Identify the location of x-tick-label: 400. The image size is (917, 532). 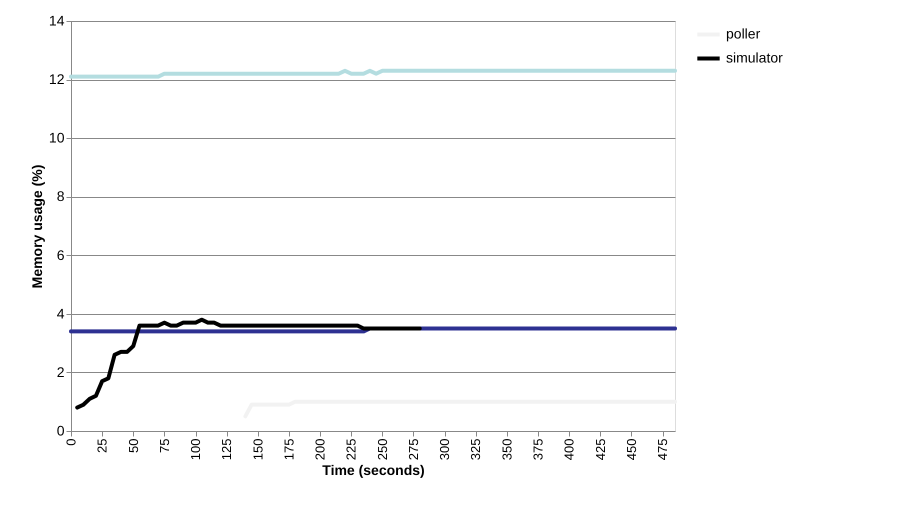
(569, 449).